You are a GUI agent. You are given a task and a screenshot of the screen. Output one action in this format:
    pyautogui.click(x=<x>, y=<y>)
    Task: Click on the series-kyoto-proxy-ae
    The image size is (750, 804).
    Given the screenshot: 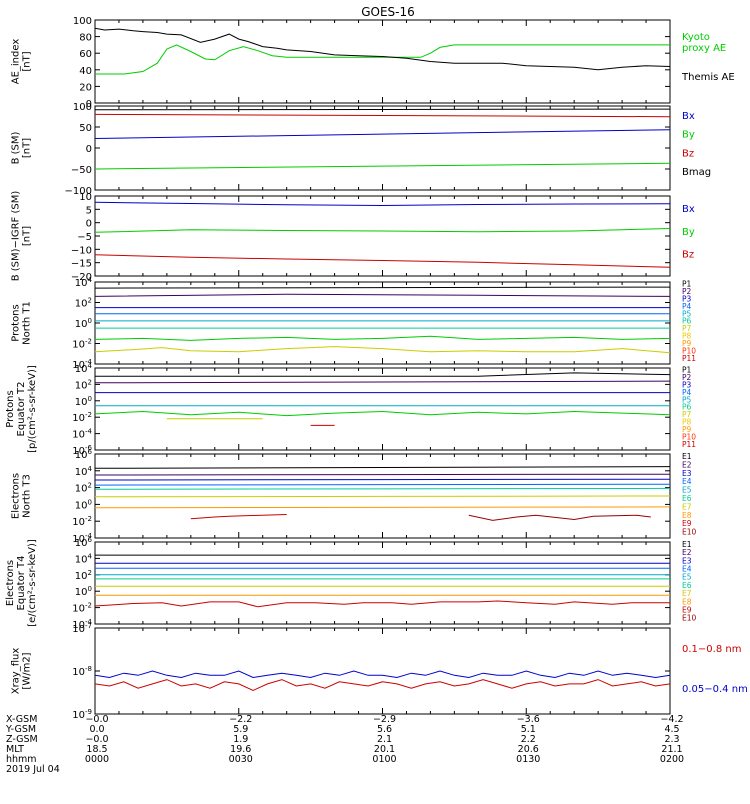 What is the action you would take?
    pyautogui.click(x=382, y=59)
    